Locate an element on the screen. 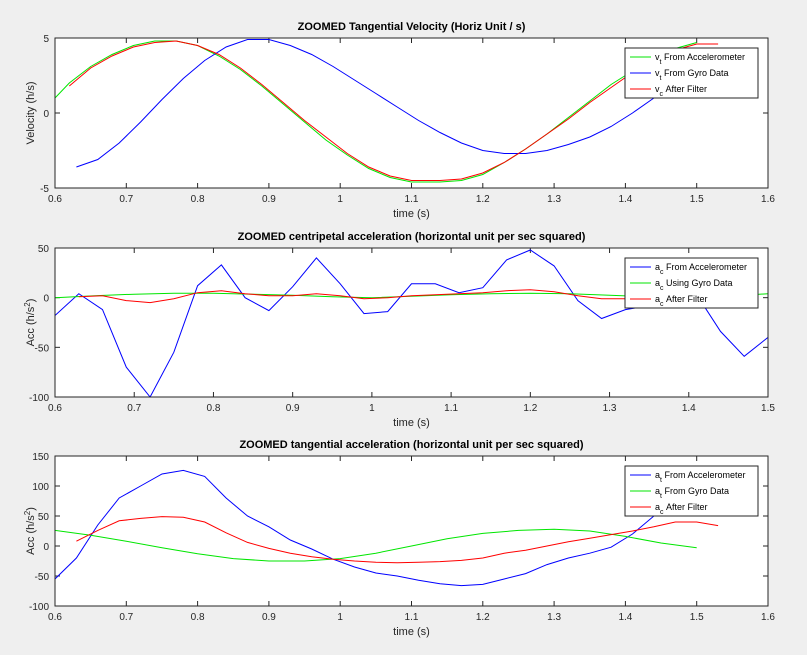 The width and height of the screenshot is (807, 655). y-axis-label: Velocity (h/s) is located at coordinates (31, 113).